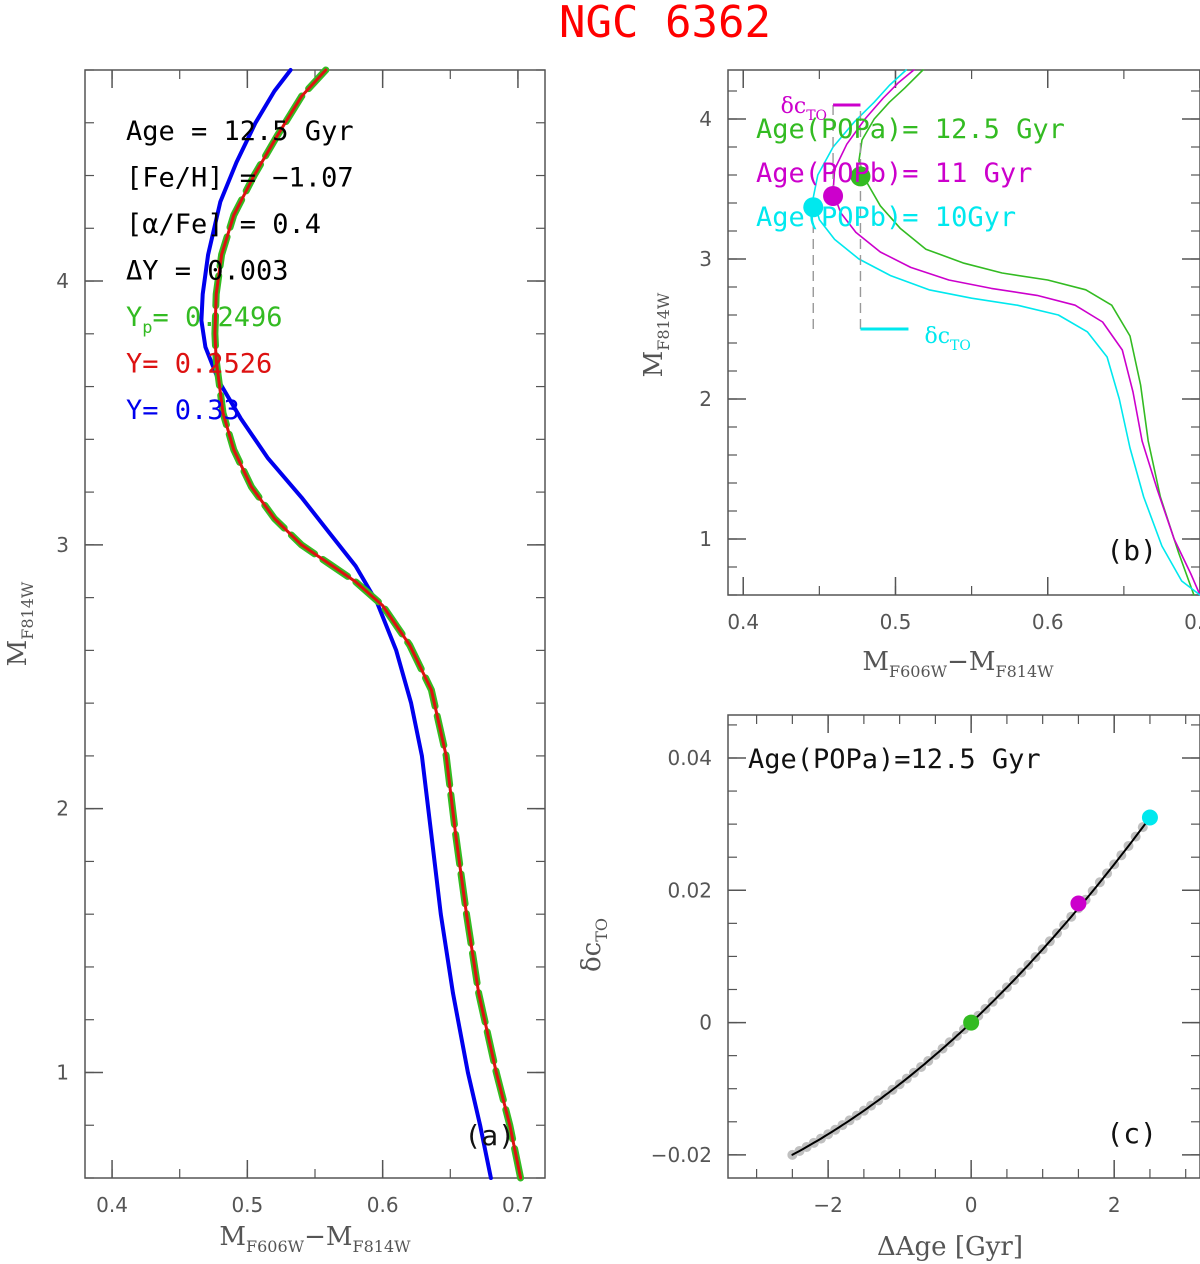  I want to click on panel-b-y-tick-label: 2, so click(705, 399).